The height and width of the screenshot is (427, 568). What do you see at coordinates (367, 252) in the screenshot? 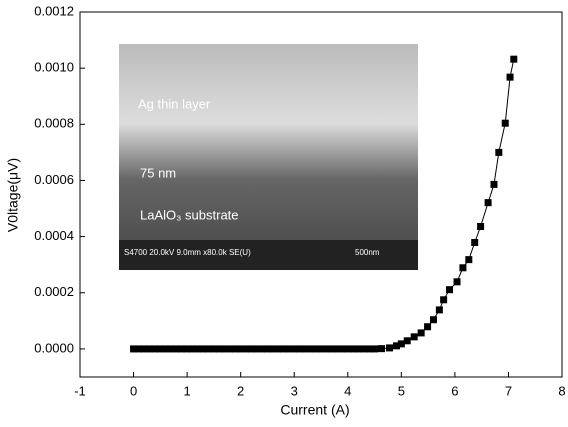
I see `annotation: 500nm` at bounding box center [367, 252].